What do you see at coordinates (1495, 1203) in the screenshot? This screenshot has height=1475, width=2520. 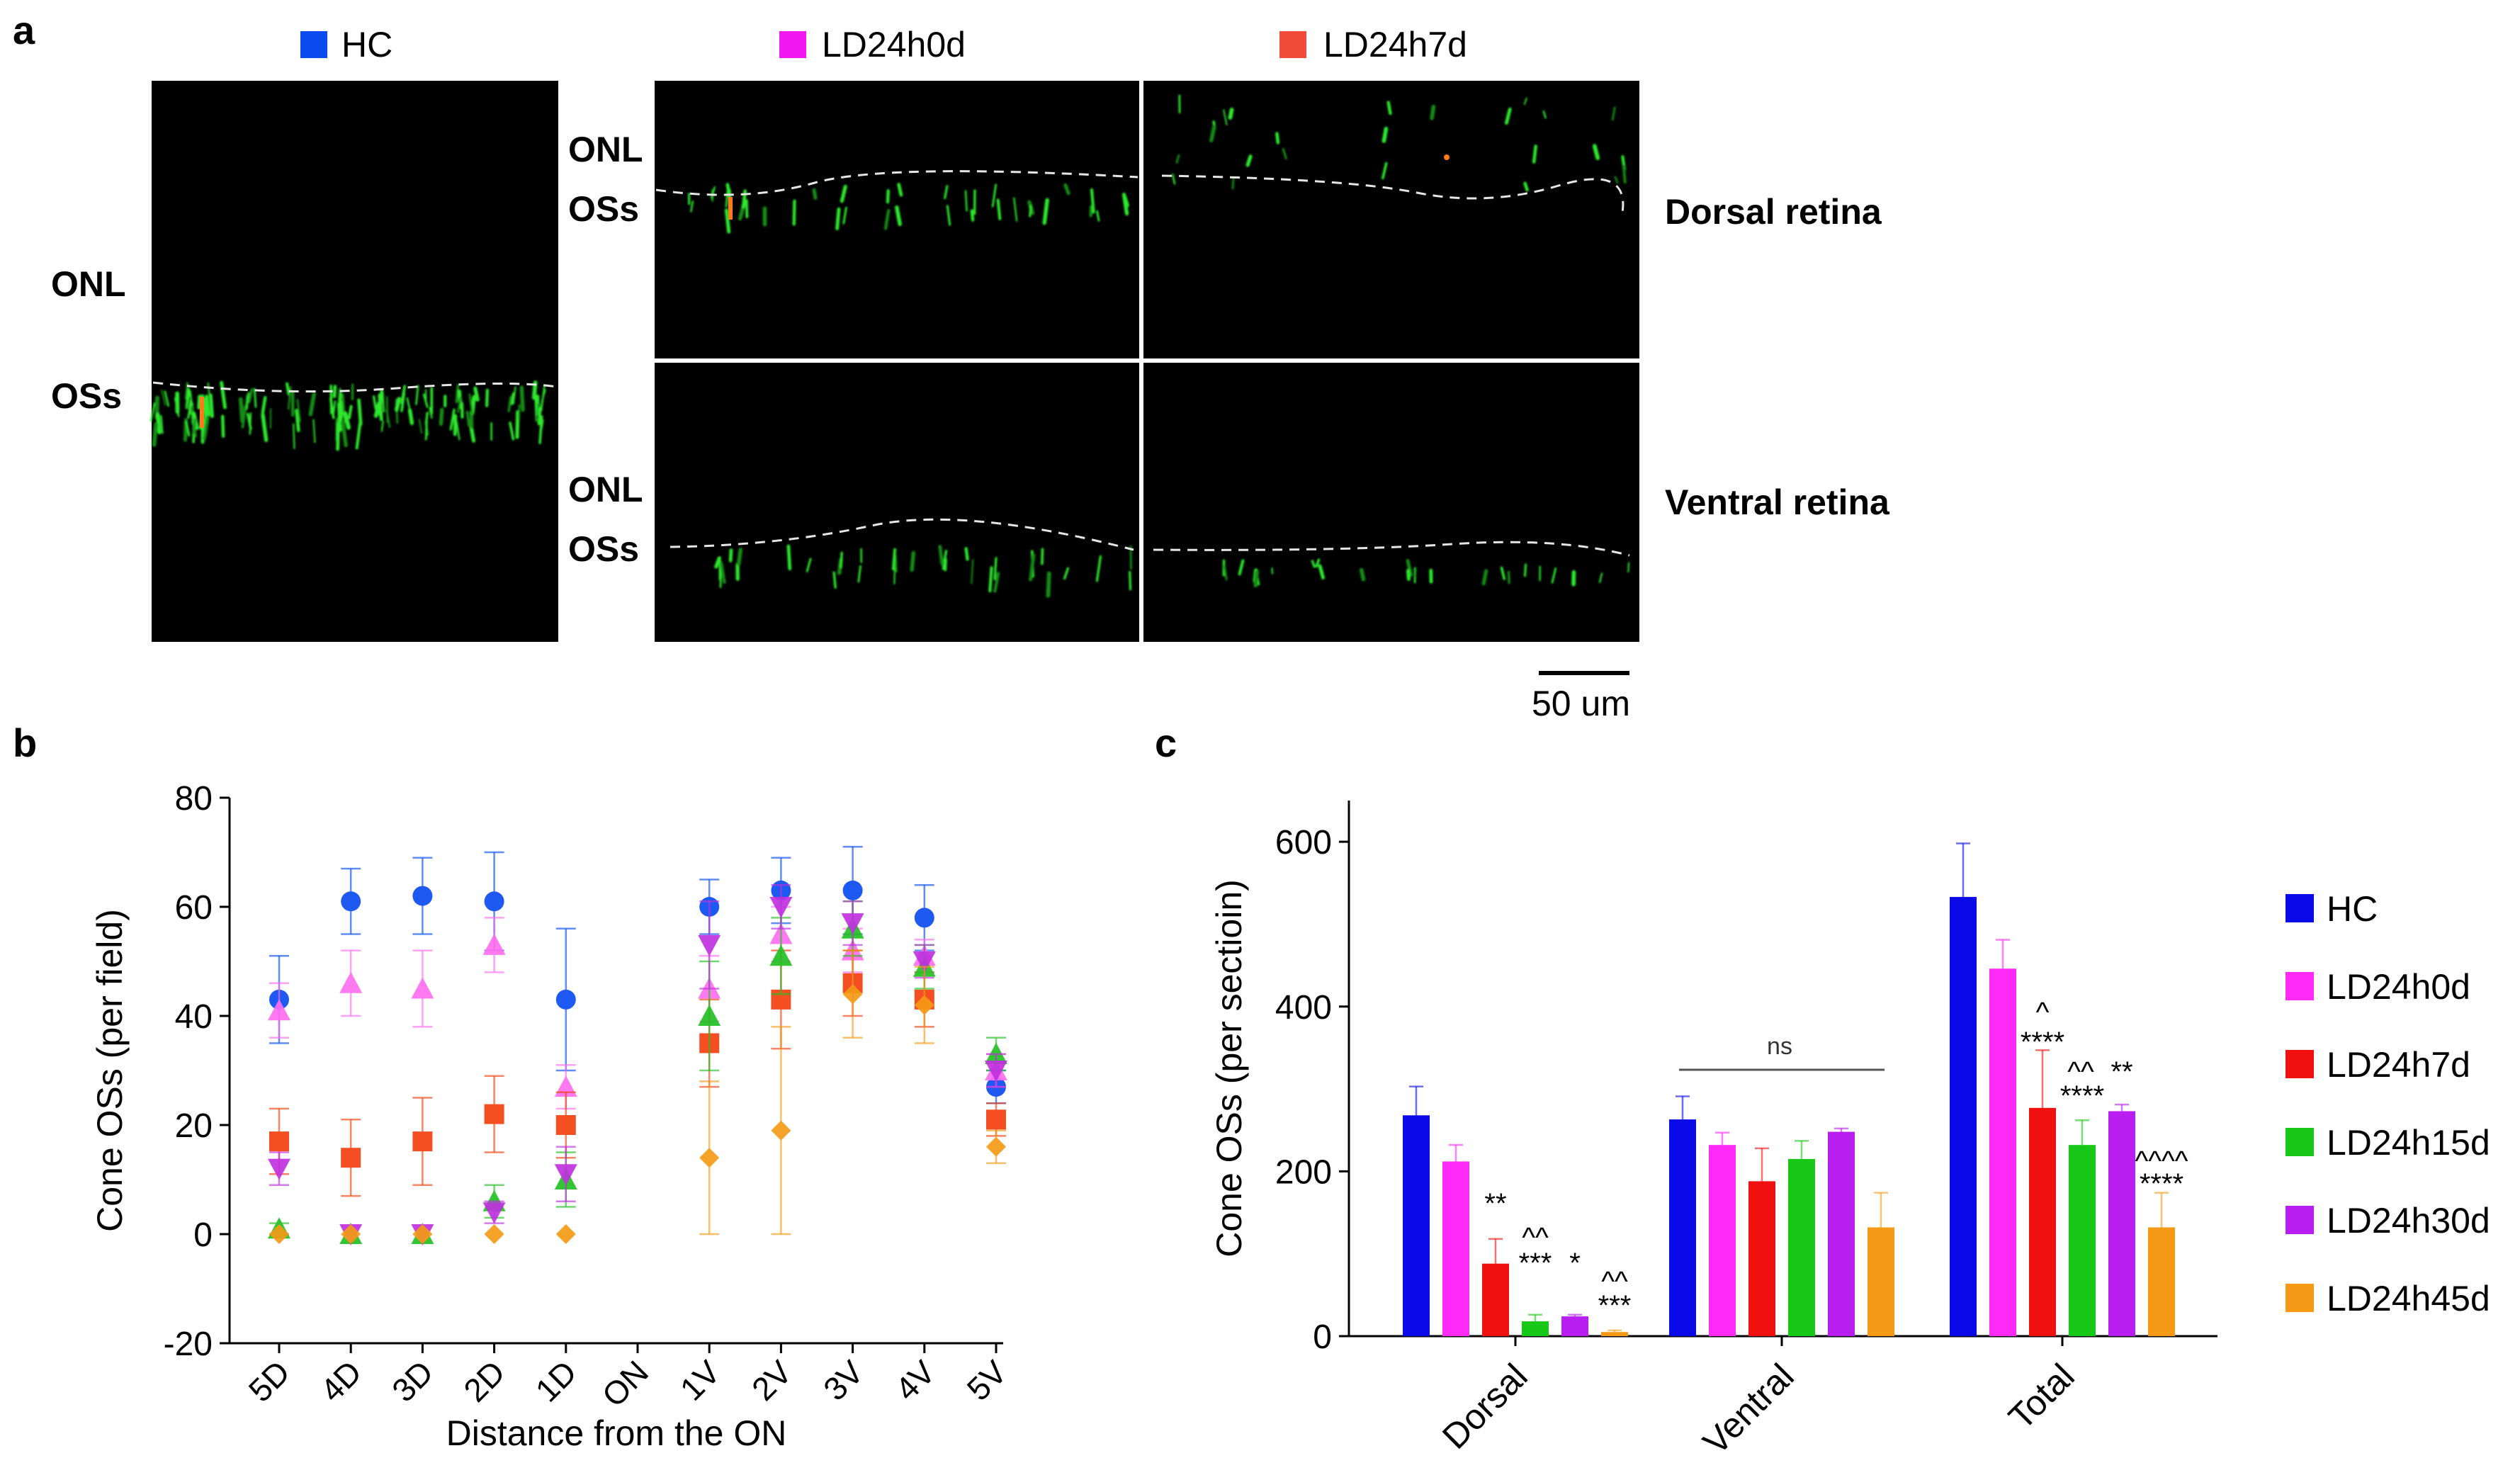 I see `chart-c-sig-dorsal: **` at bounding box center [1495, 1203].